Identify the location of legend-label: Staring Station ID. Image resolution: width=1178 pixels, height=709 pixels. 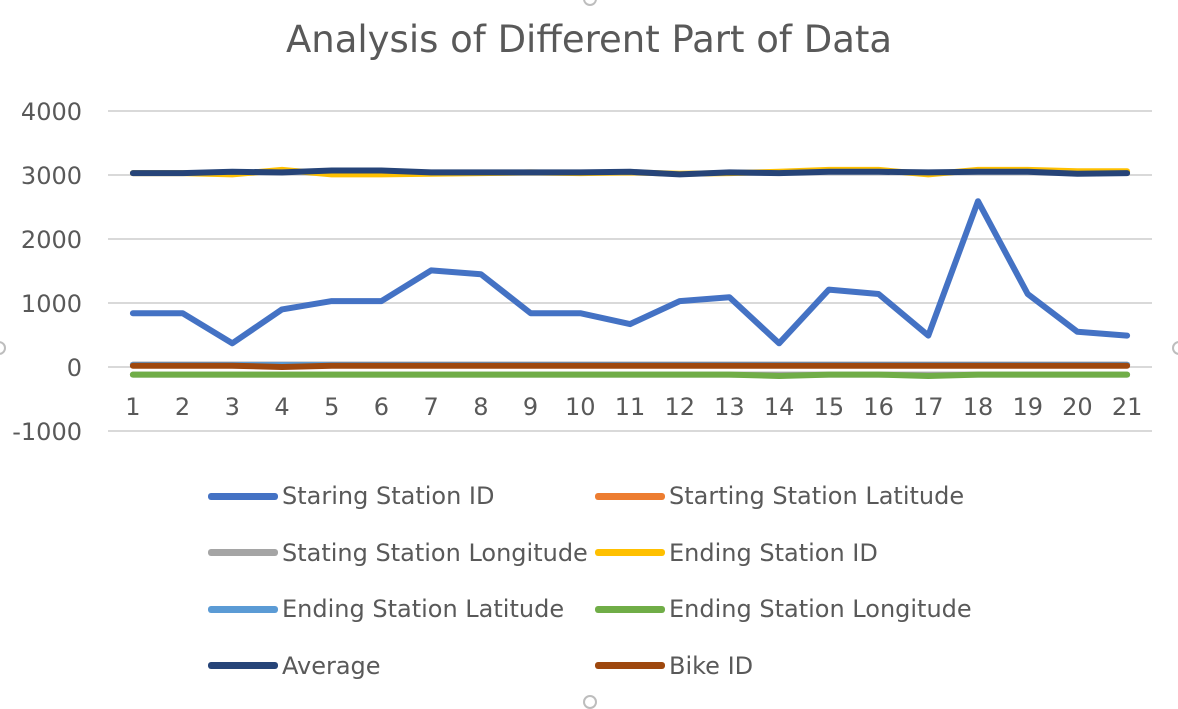
(388, 496).